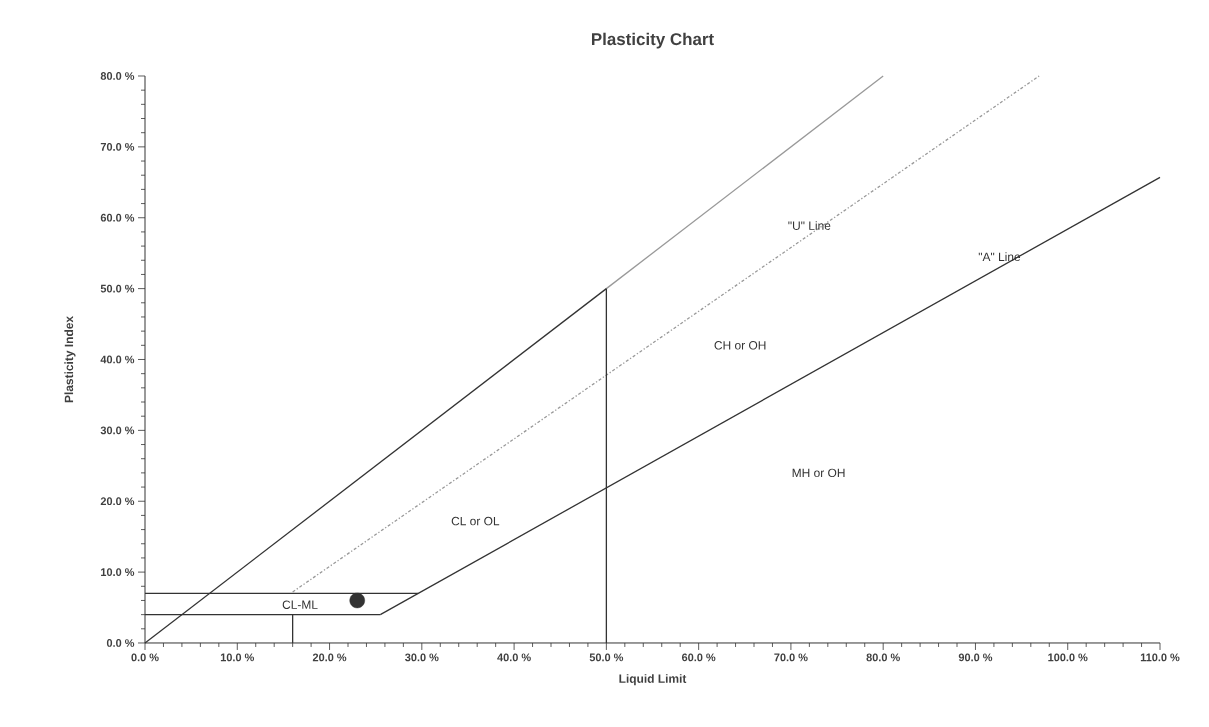  Describe the element at coordinates (1068, 657) in the screenshot. I see `x-tick-label: 100.0 %` at that location.